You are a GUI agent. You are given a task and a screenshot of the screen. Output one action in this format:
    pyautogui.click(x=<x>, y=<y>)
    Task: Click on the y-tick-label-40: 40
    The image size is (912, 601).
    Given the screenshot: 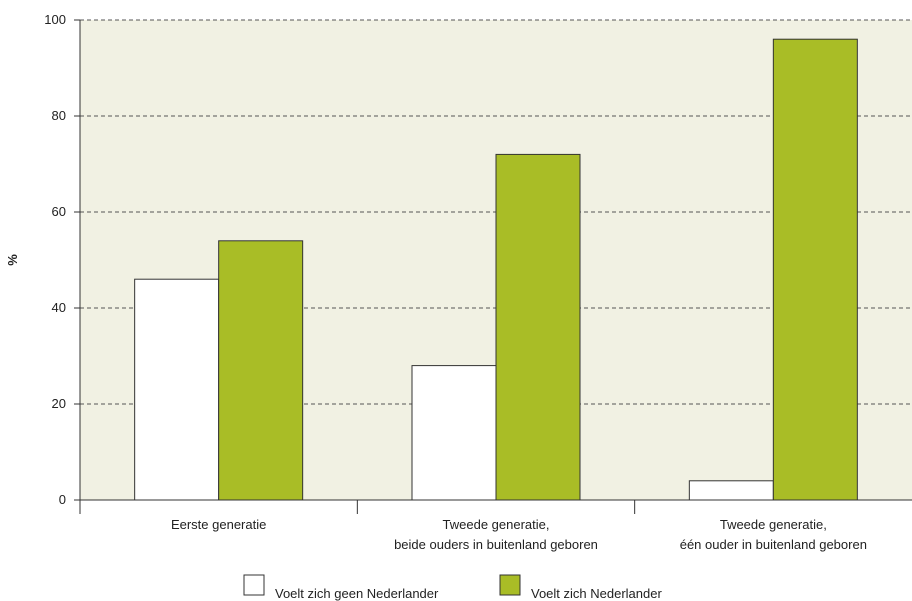 What is the action you would take?
    pyautogui.click(x=59, y=307)
    